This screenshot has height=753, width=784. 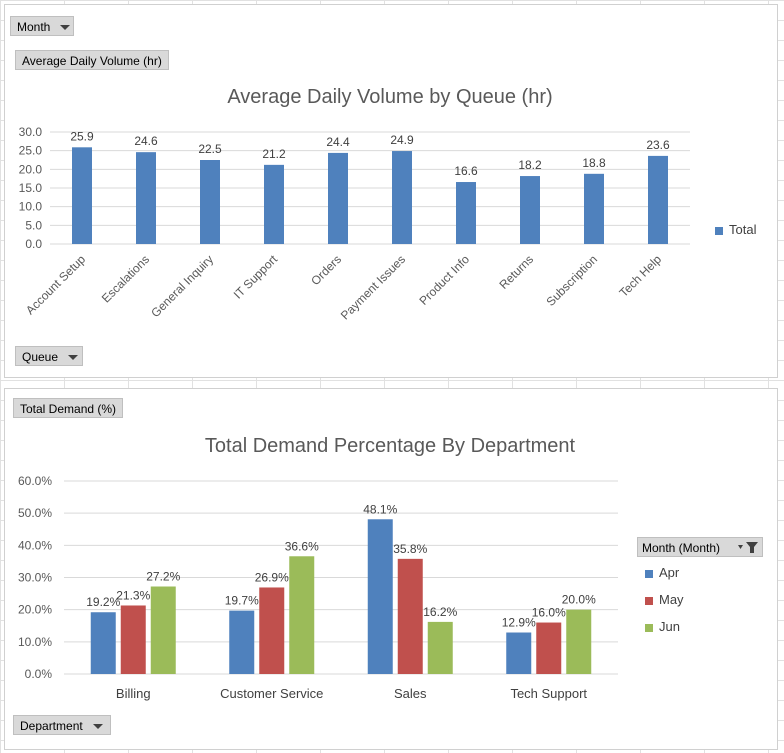 I want to click on grid, so click(x=370, y=188).